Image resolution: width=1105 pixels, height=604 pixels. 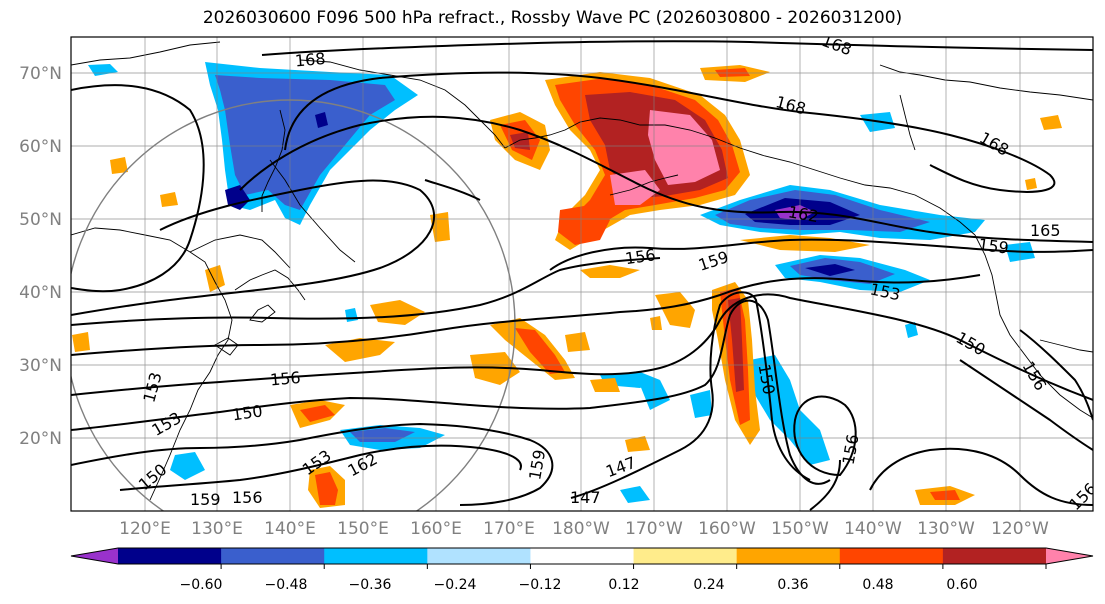 I want to click on lat-label: 40°N, so click(x=40, y=293).